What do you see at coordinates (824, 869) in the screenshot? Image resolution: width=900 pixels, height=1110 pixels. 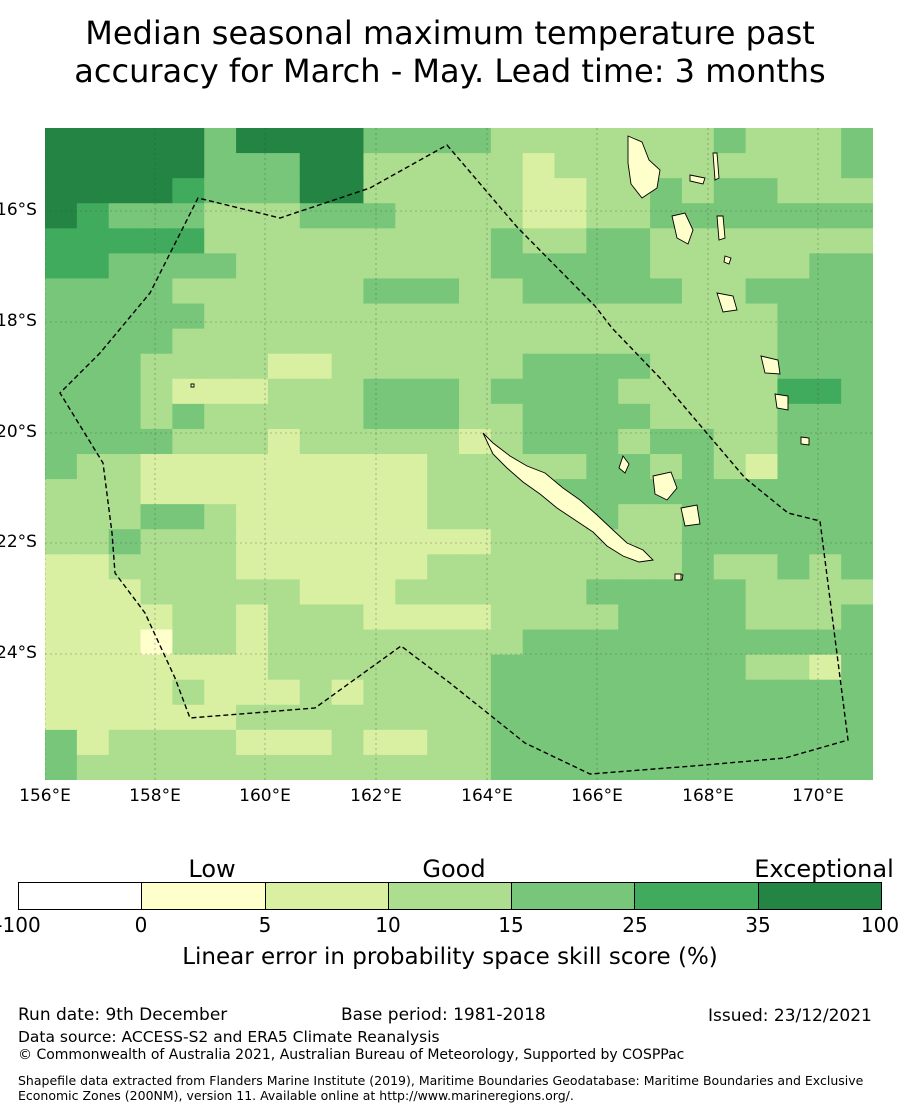 I see `colorbar-category-exceptional: Exceptional` at bounding box center [824, 869].